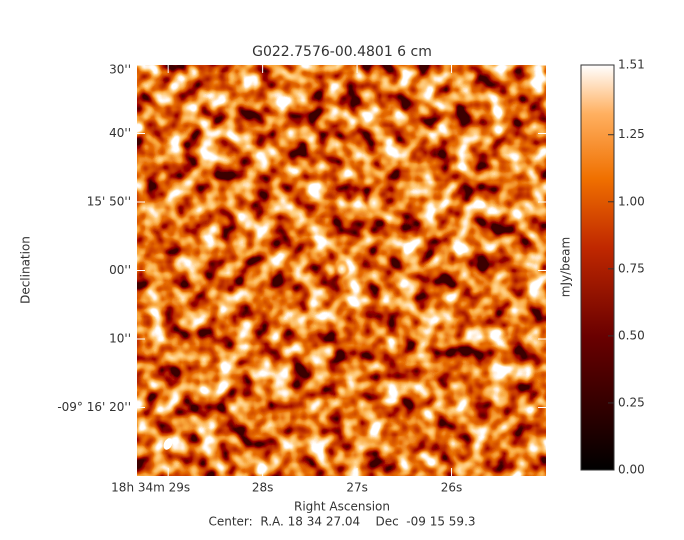 The height and width of the screenshot is (540, 684). I want to click on y-tick-label: -09° 16' 20'', so click(94, 407).